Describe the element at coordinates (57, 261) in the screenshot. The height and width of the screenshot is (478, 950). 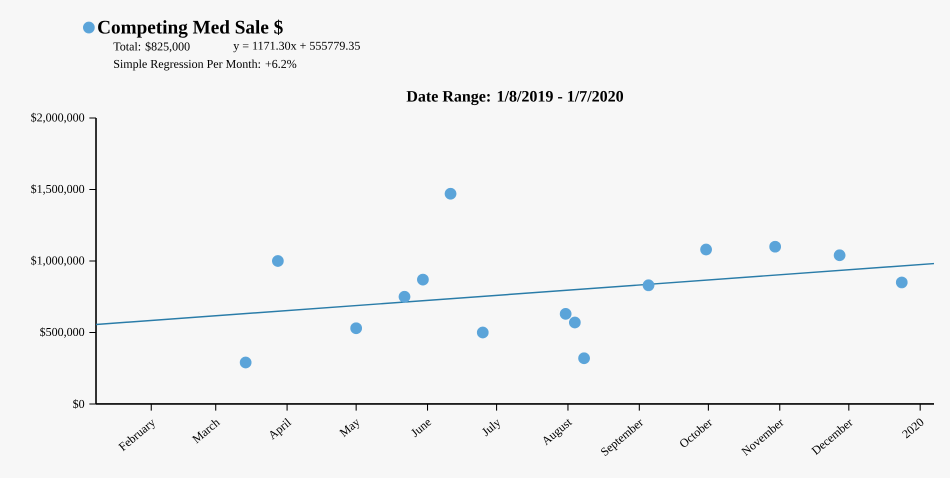
I see `y-tick-label: $1,000,000` at that location.